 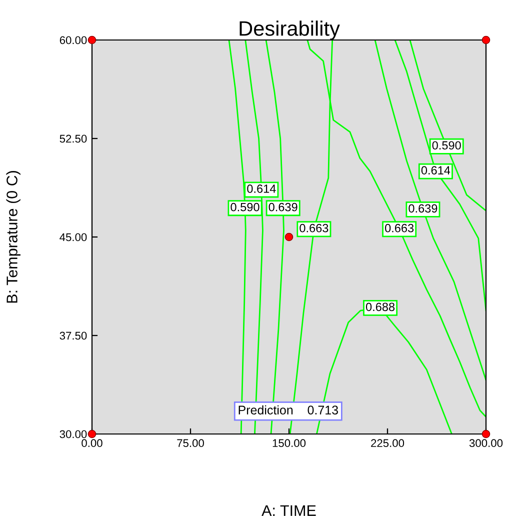 I want to click on x-tick-label: 75.00, so click(x=190, y=443).